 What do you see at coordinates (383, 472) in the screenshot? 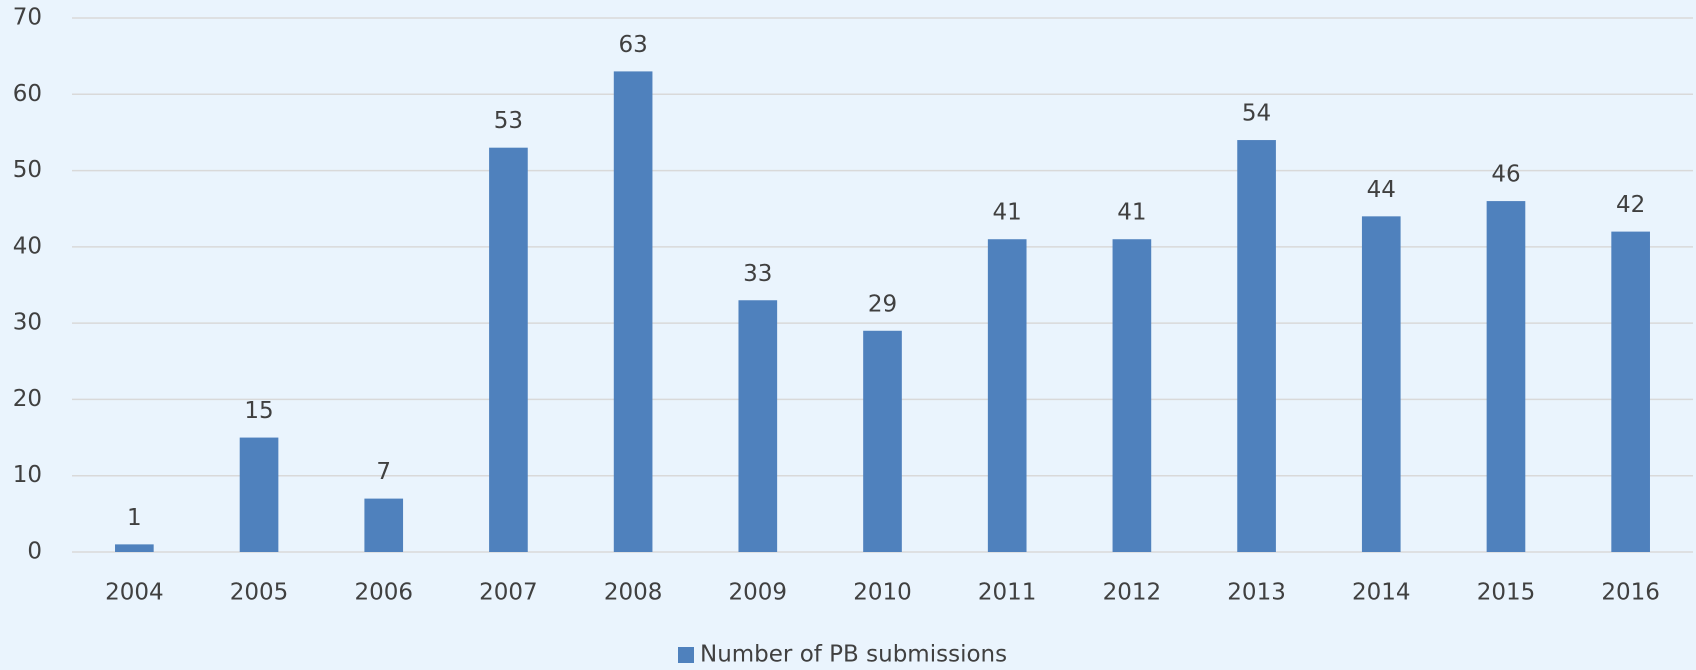
I see `data-label: 7` at bounding box center [383, 472].